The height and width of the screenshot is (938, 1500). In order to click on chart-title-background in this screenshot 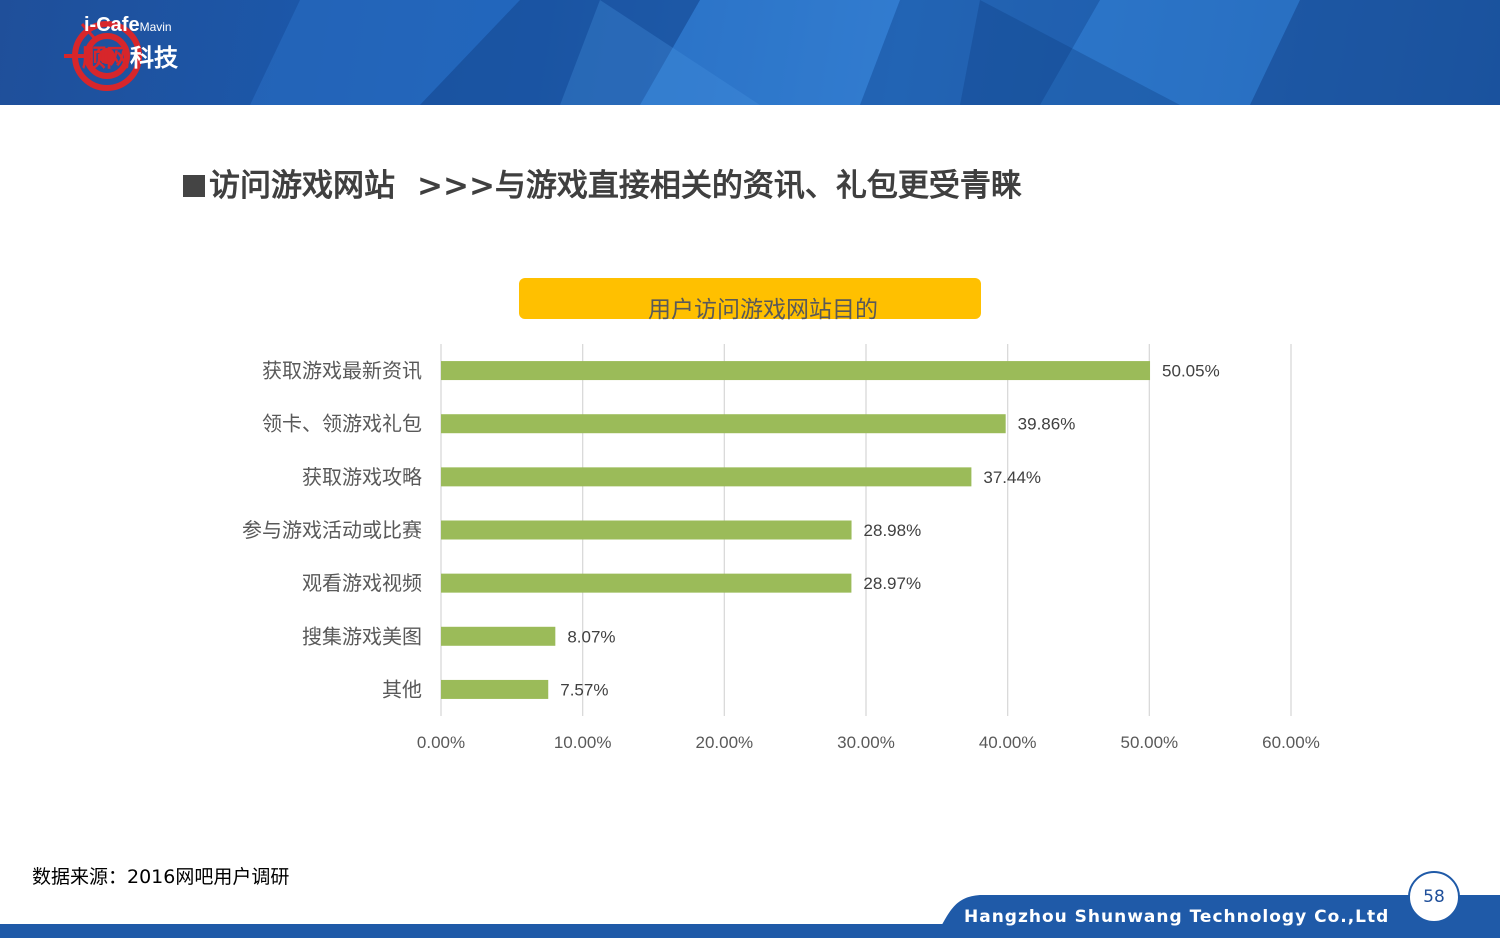, I will do `click(750, 298)`.